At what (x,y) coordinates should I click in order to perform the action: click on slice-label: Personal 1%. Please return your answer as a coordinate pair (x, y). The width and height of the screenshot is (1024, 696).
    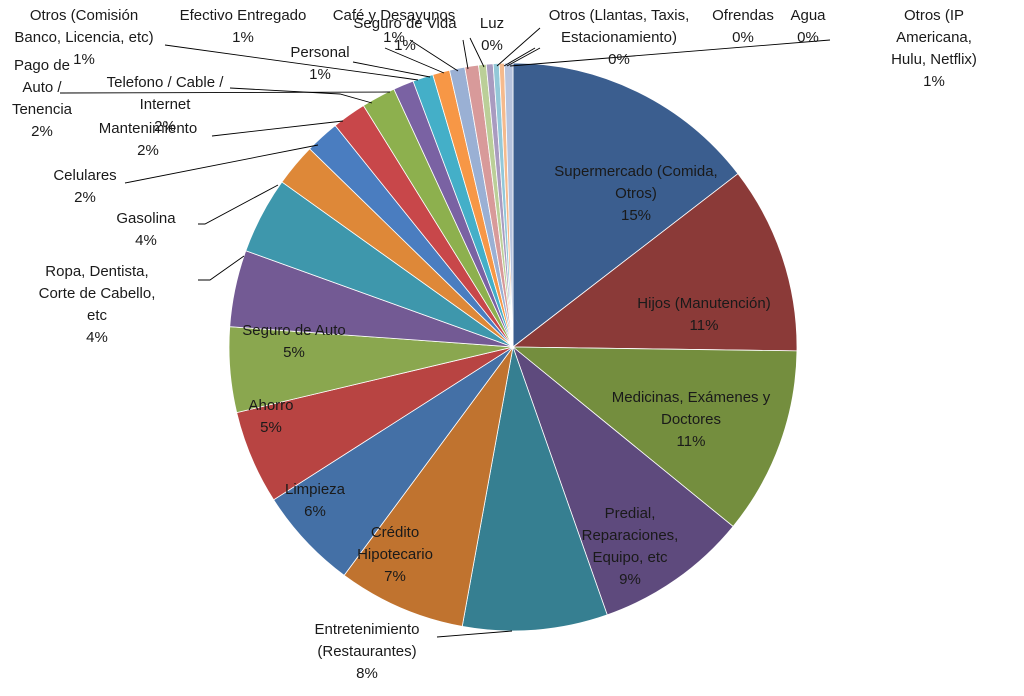
    Looking at the image, I should click on (319, 63).